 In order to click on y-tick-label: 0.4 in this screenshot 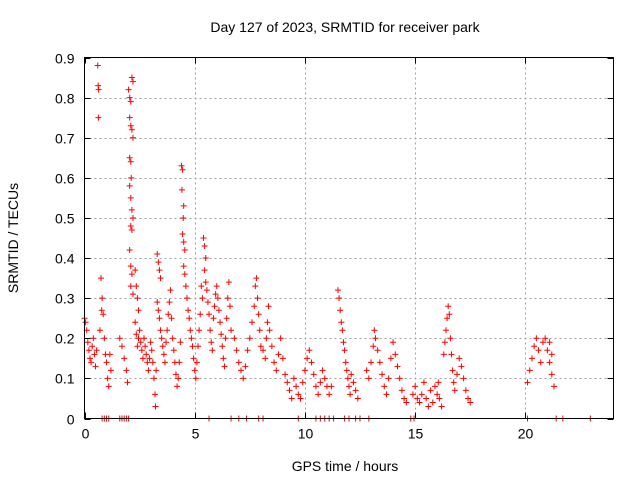, I will do `click(65, 259)`.